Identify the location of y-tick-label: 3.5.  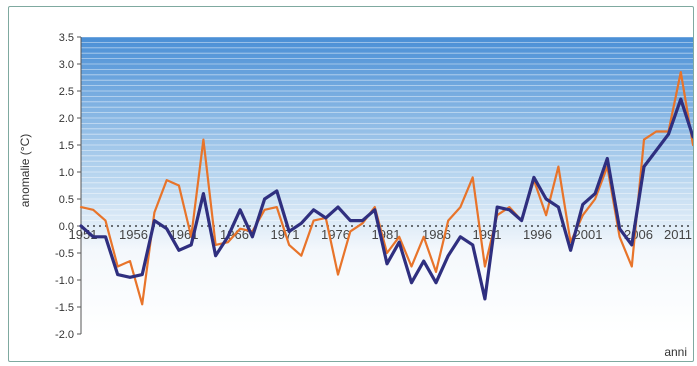
(66, 38).